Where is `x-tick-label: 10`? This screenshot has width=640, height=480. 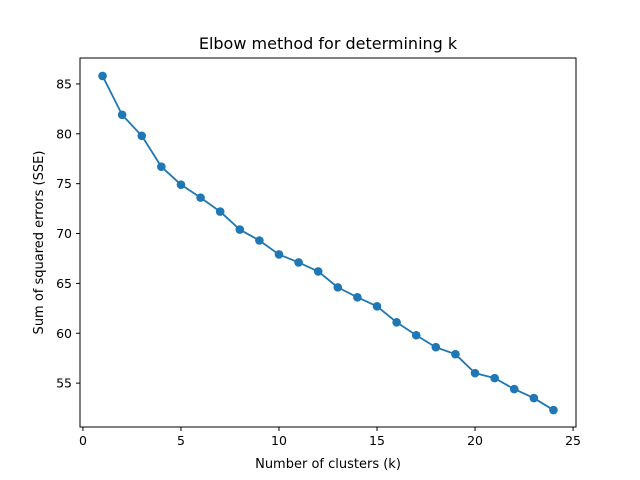 x-tick-label: 10 is located at coordinates (279, 440).